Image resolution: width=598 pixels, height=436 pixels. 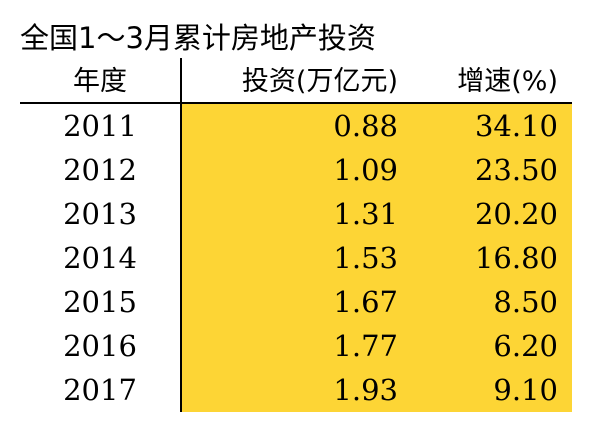 I want to click on growth-cell: 9.10, so click(x=525, y=390).